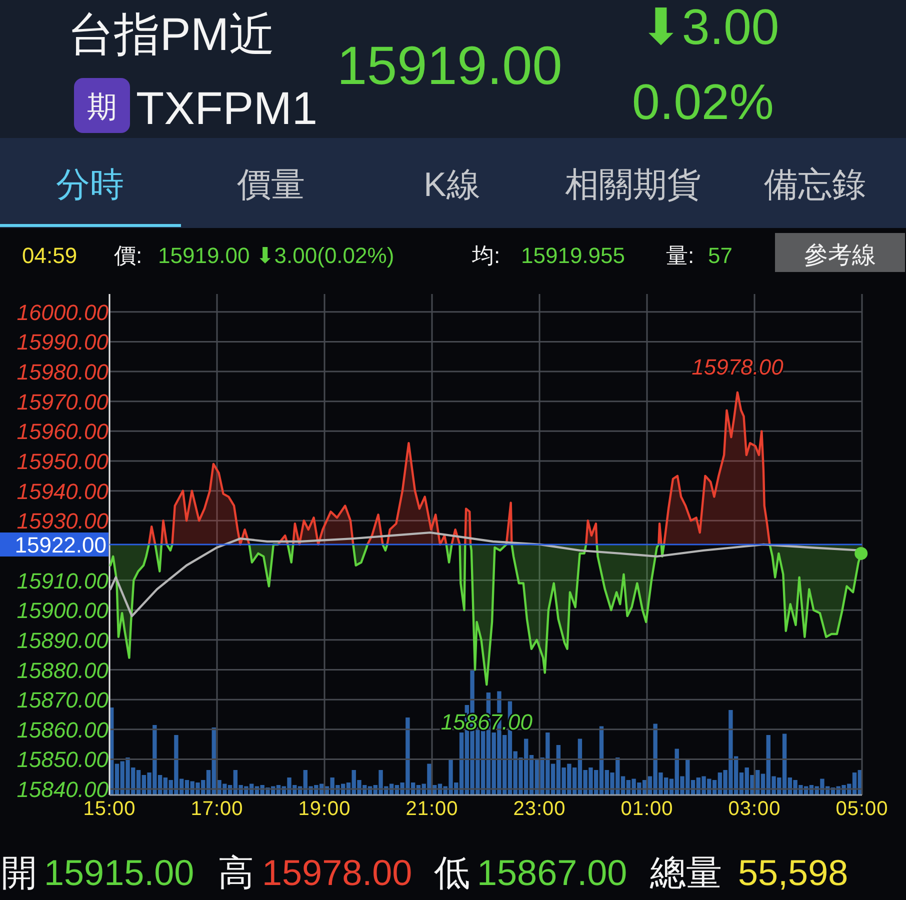  What do you see at coordinates (63, 729) in the screenshot?
I see `y-tick-label: 15860.00` at bounding box center [63, 729].